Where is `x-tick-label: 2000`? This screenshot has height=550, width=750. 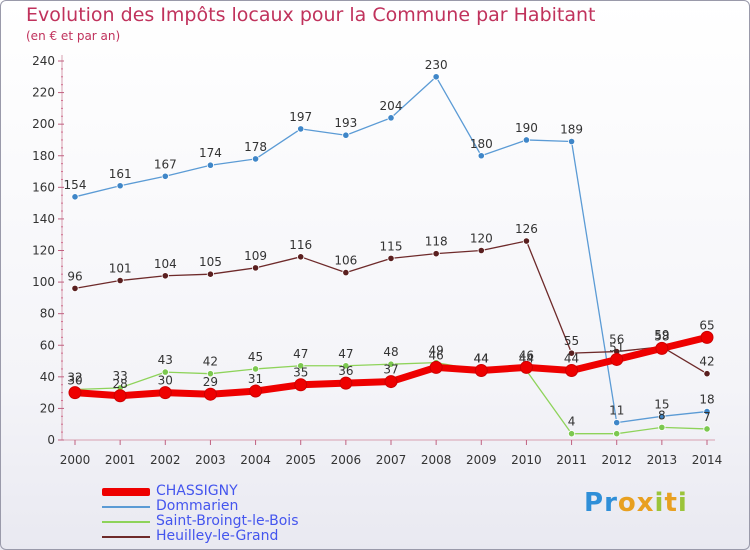 x-tick-label: 2000 is located at coordinates (75, 460).